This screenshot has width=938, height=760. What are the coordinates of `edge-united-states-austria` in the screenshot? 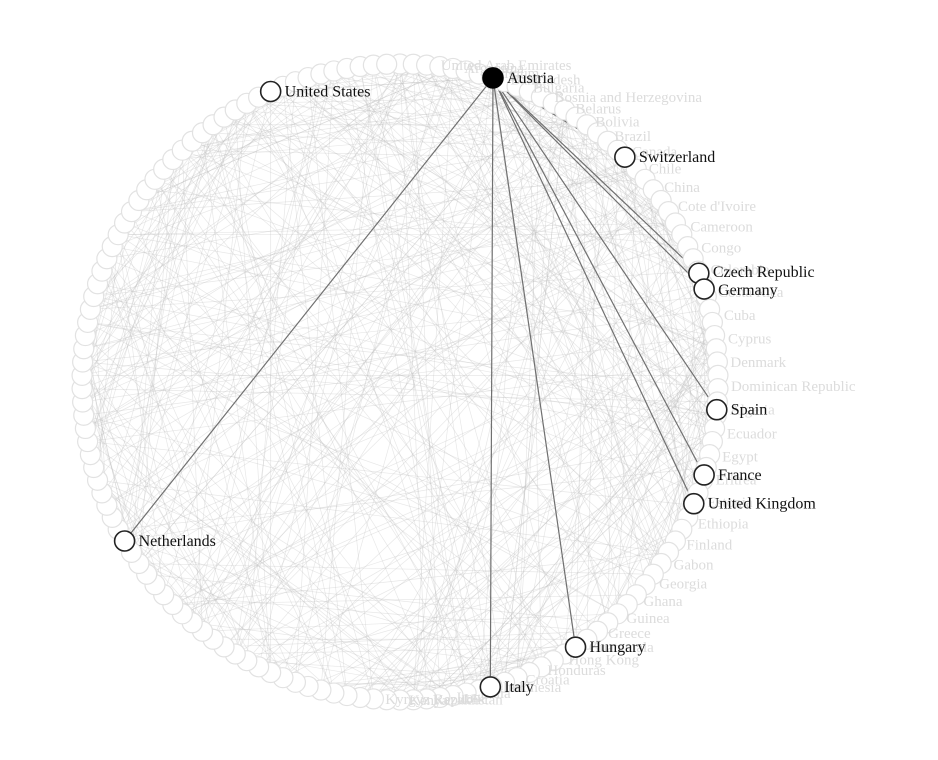 It's located at (381, 84).